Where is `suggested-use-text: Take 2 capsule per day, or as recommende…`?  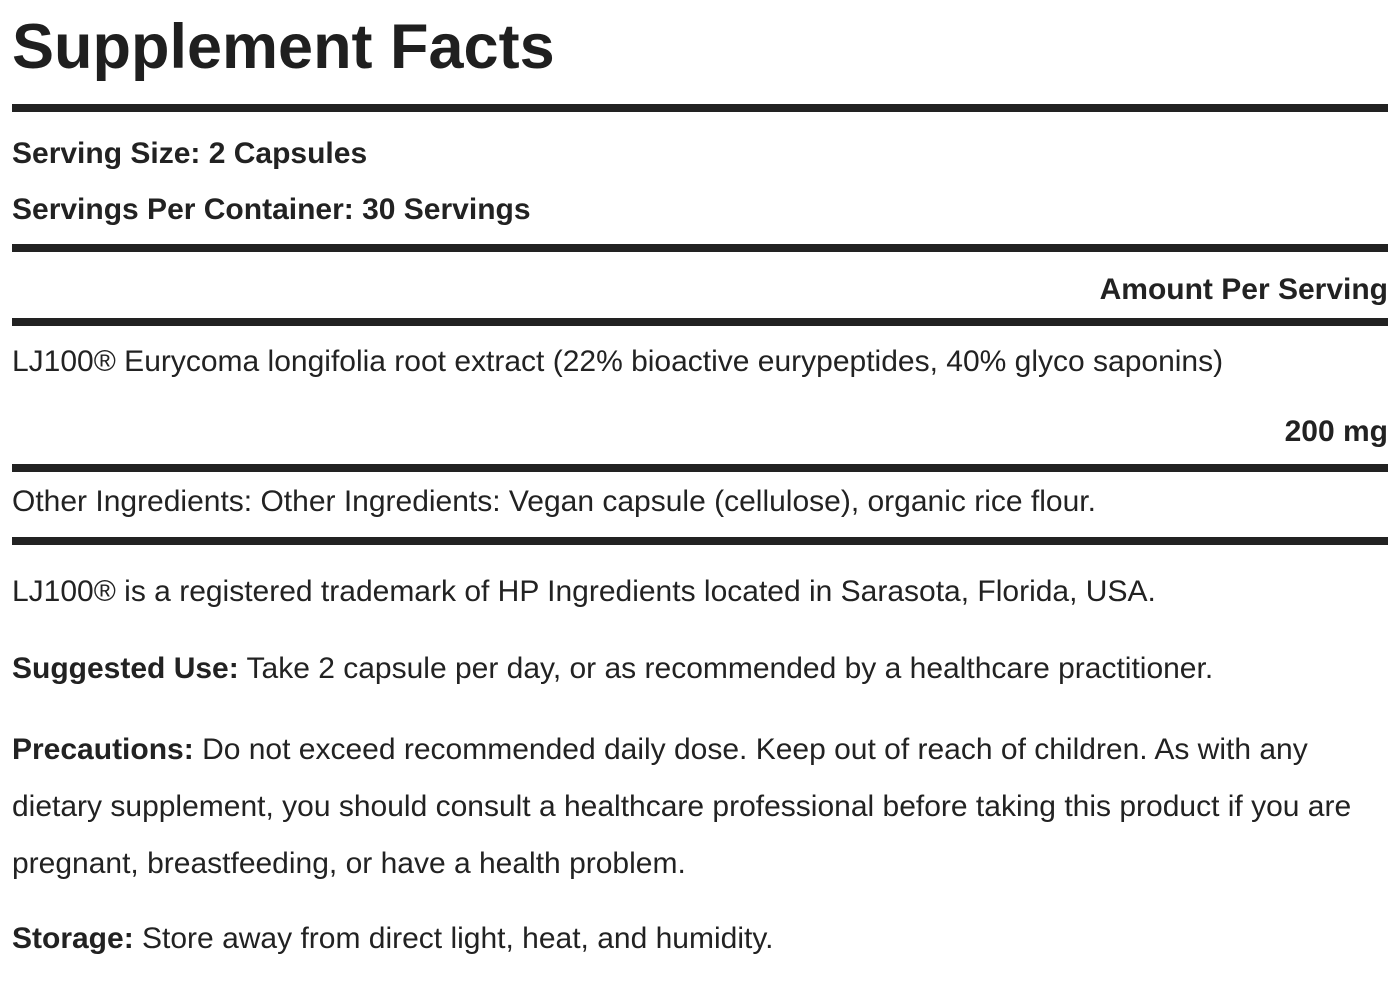
suggested-use-text: Take 2 capsule per day, or as recommende… is located at coordinates (730, 668).